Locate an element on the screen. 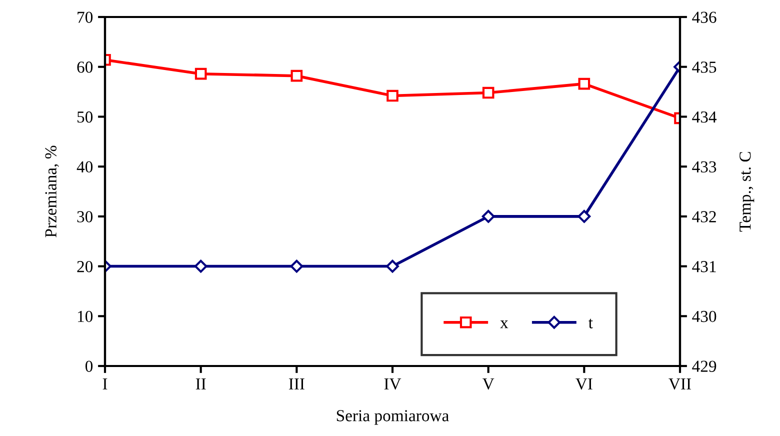 The image size is (780, 436). x-tick-label: III is located at coordinates (296, 384).